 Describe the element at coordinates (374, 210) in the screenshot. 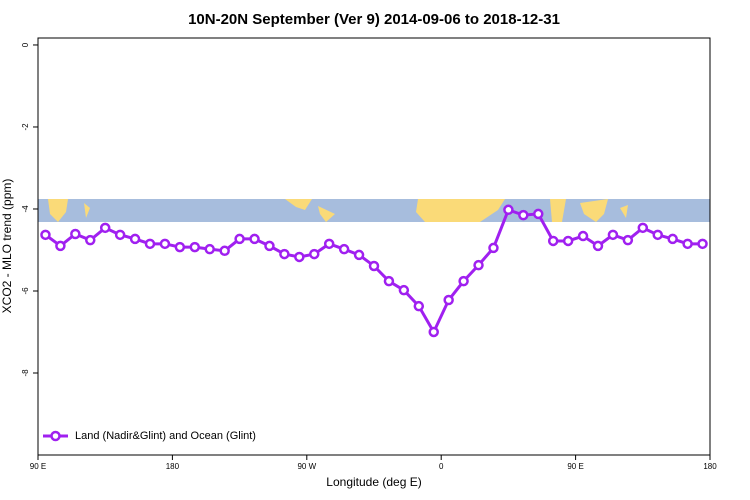

I see `land-ocean-strip` at that location.